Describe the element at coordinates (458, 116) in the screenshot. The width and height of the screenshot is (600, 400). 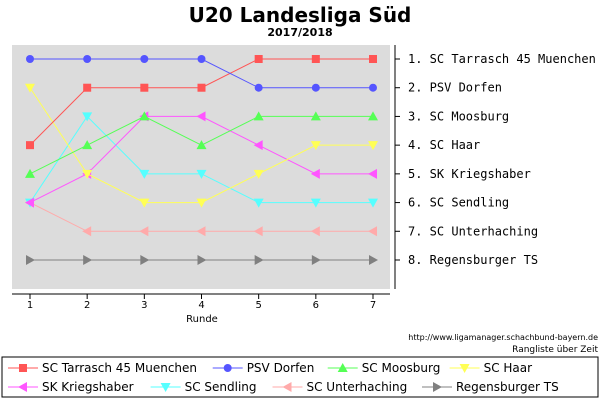
I see `y-tick-label: 3. SC Moosburg` at that location.